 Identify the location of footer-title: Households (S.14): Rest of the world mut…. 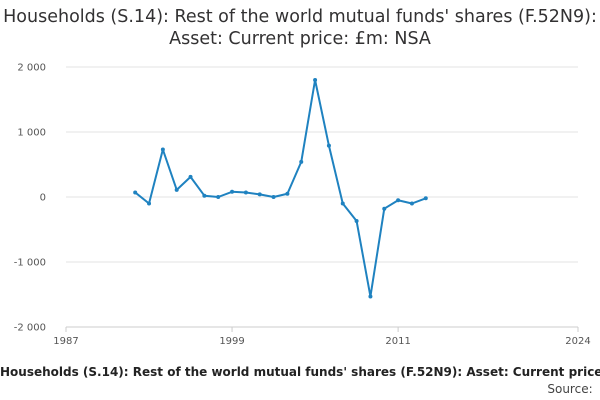
(300, 372).